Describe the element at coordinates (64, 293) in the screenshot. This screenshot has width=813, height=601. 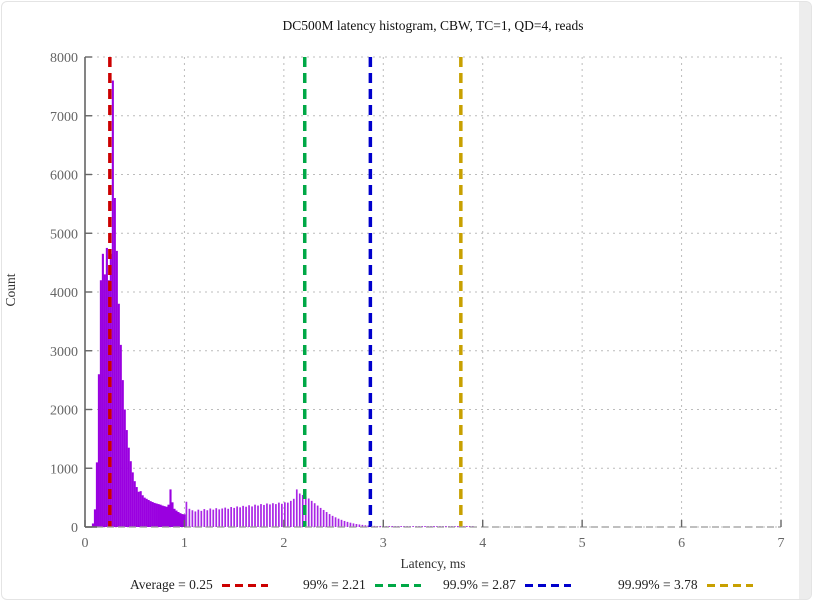
I see `y-tick-label: 4000` at that location.